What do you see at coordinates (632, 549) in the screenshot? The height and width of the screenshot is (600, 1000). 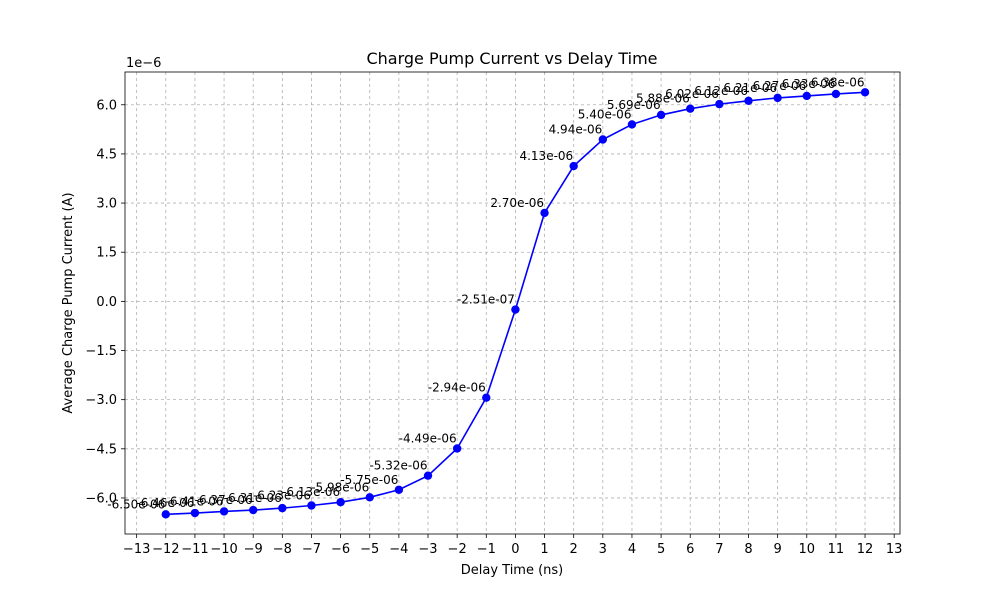 I see `x-tick-label: 4` at bounding box center [632, 549].